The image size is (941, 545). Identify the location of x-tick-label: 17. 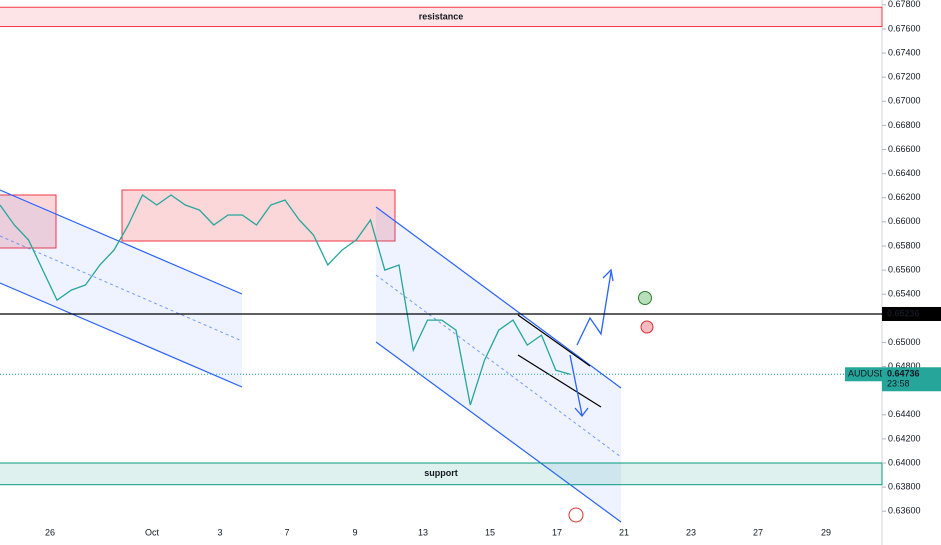
(557, 532).